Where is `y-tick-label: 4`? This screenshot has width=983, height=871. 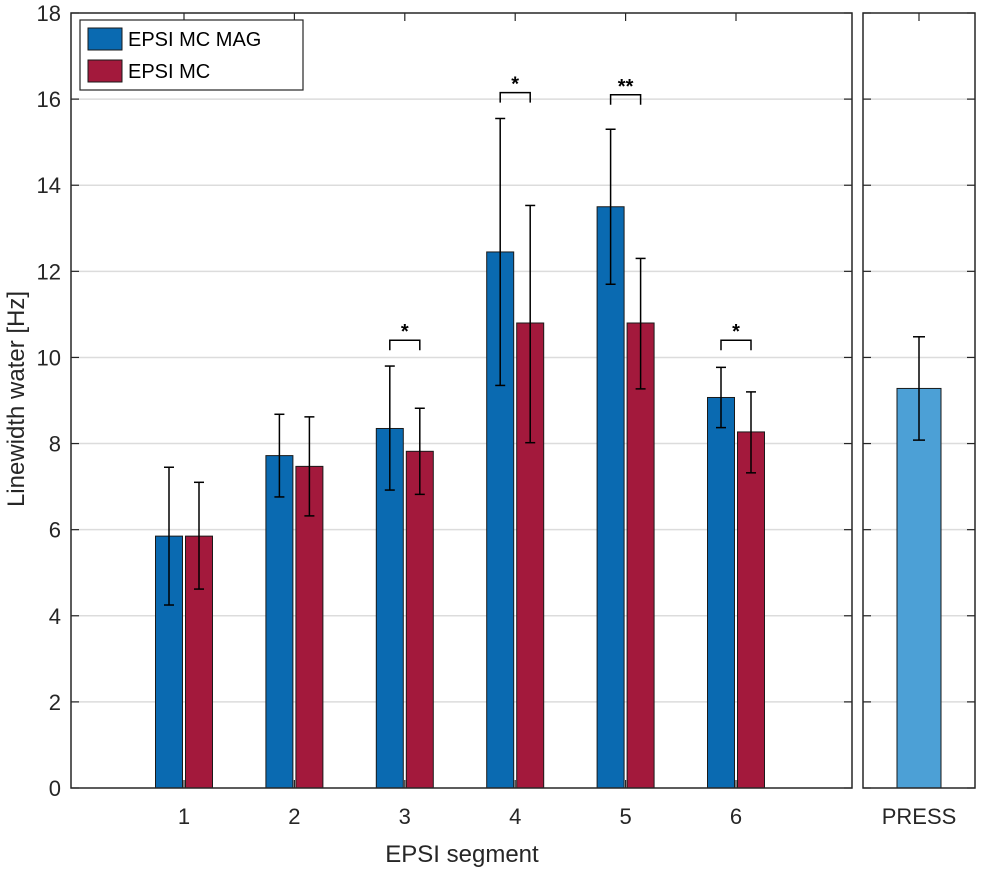
y-tick-label: 4 is located at coordinates (55, 616).